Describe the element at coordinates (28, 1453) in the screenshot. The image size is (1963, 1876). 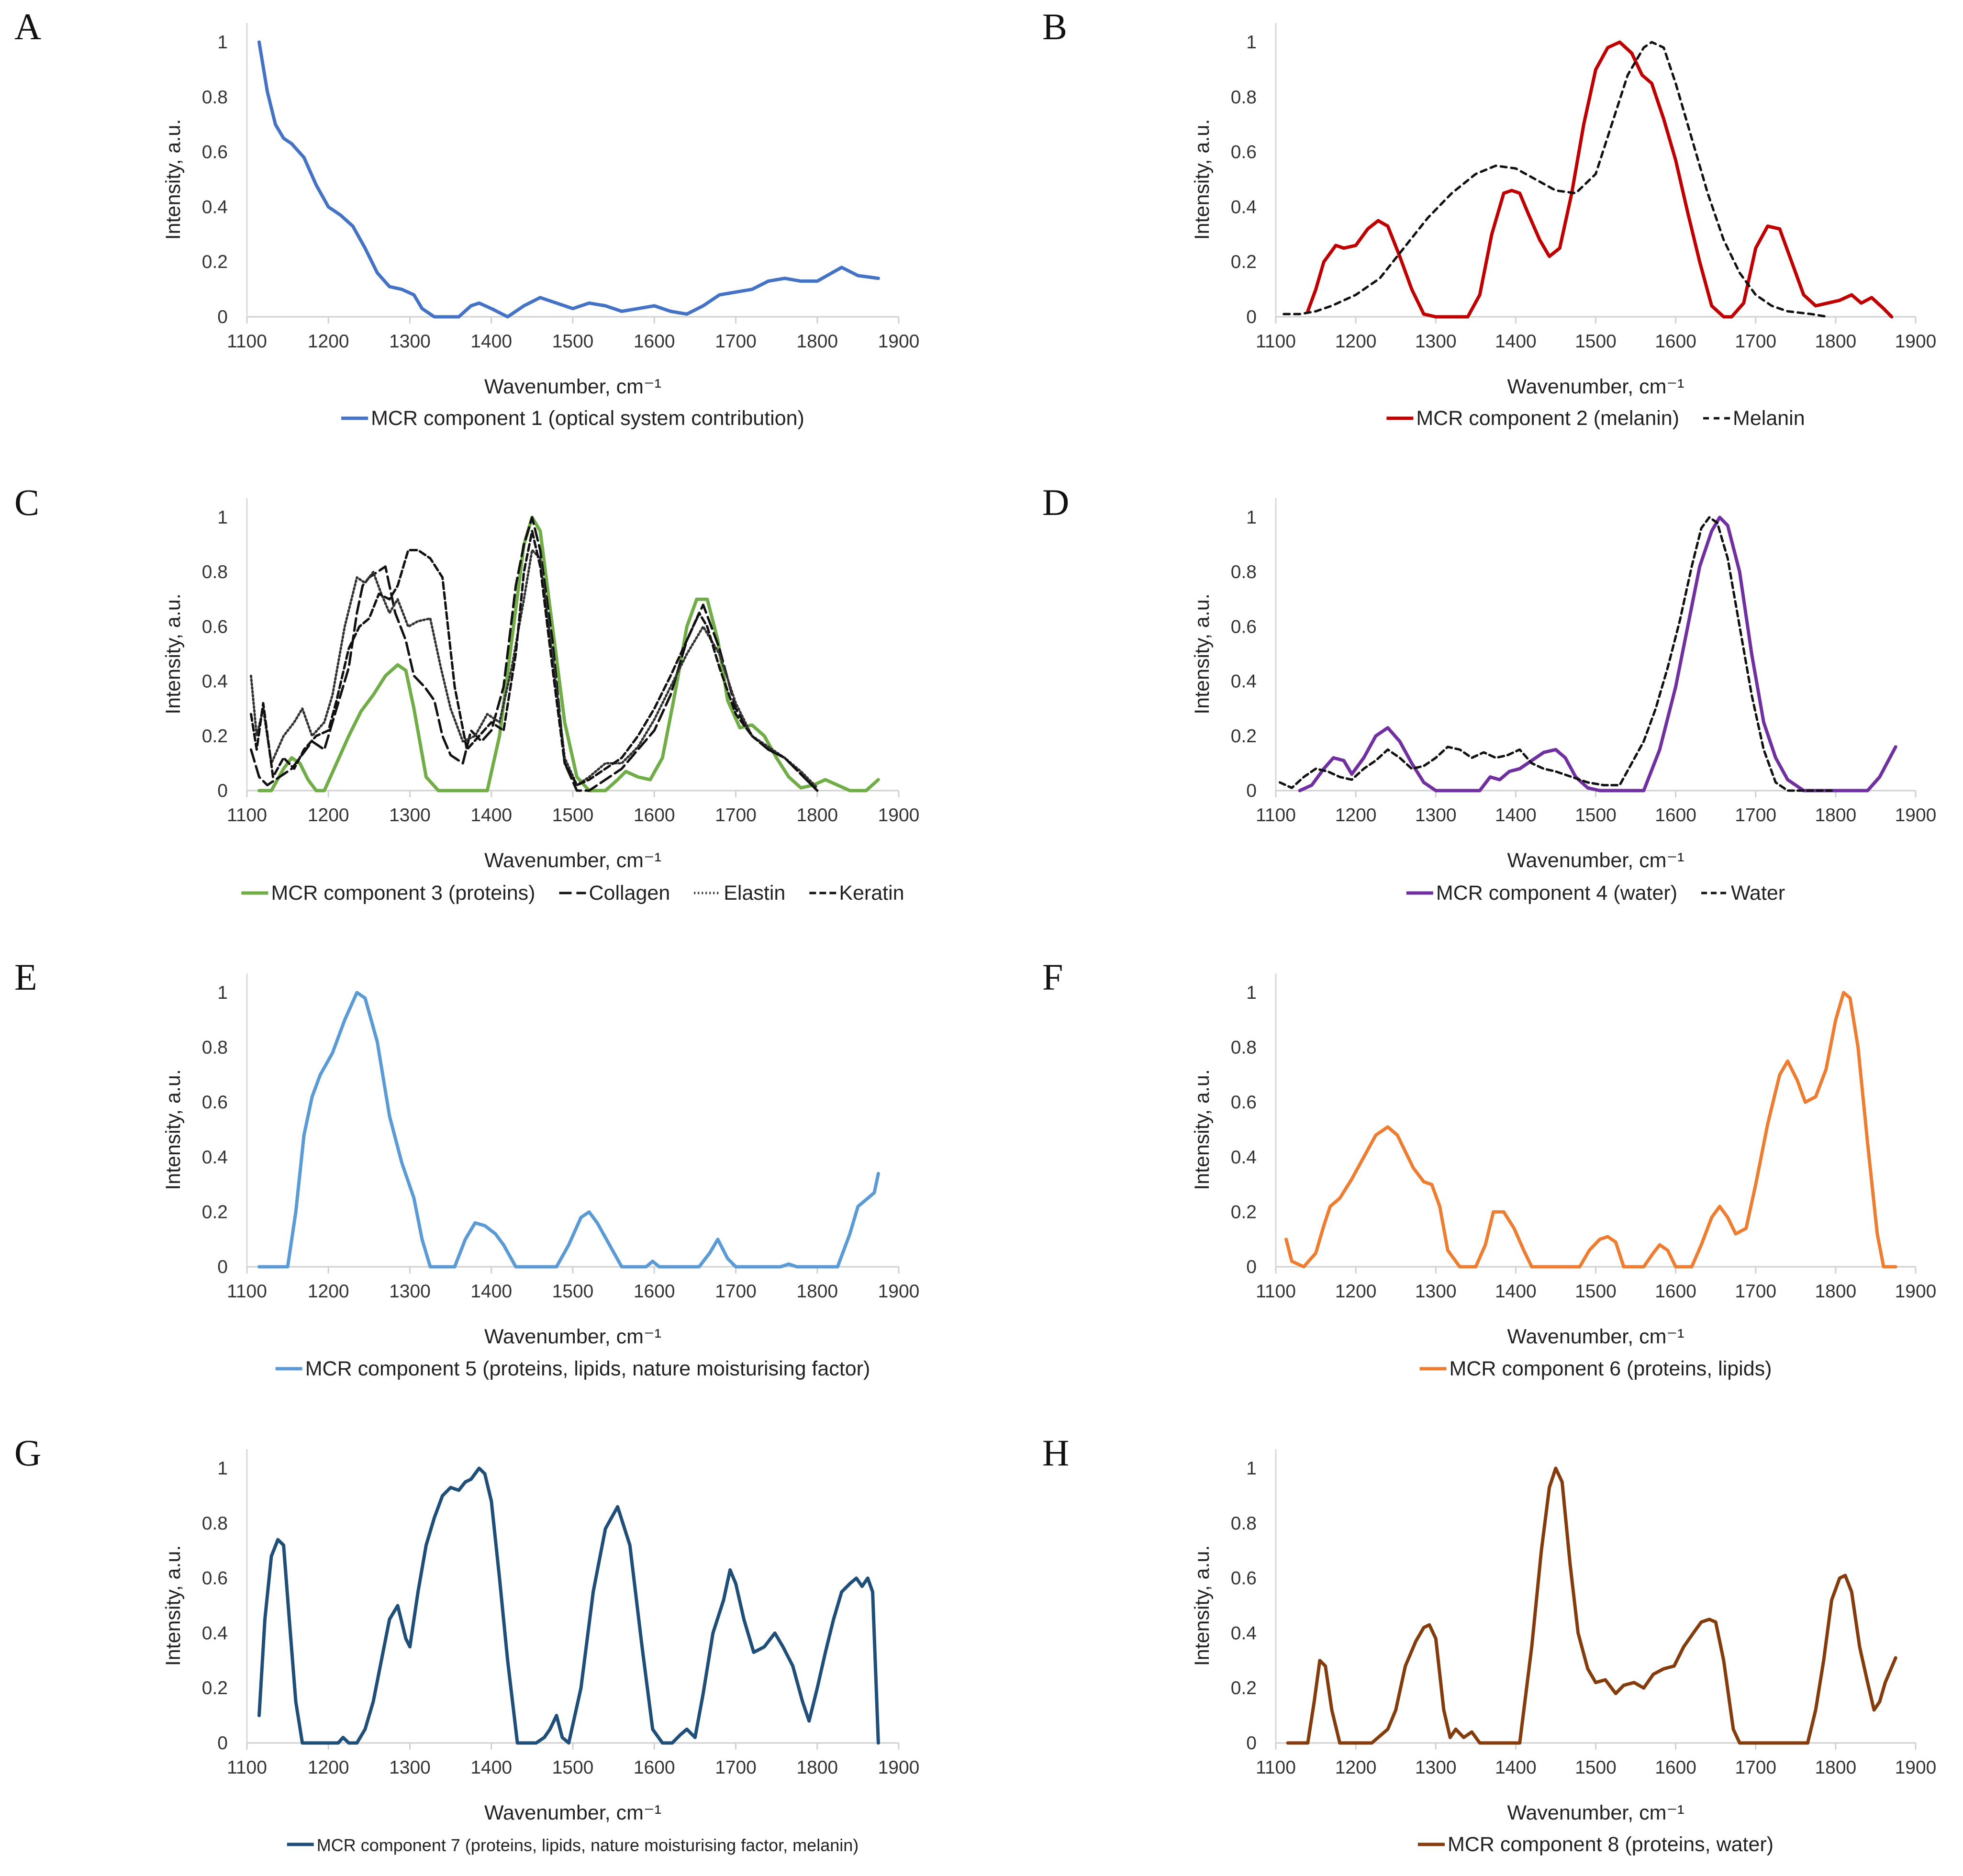
I see `panel-letter: G` at that location.